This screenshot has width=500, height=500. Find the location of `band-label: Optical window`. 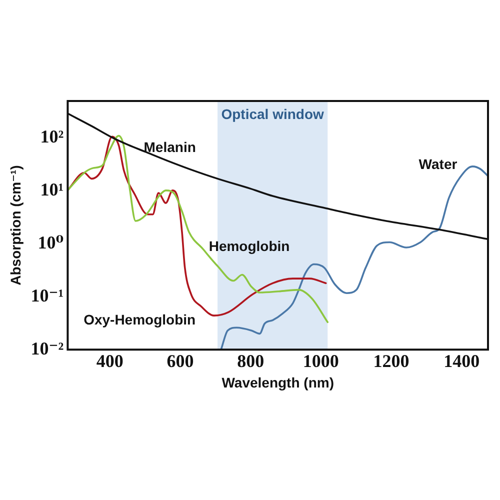

band-label: Optical window is located at coordinates (272, 114).